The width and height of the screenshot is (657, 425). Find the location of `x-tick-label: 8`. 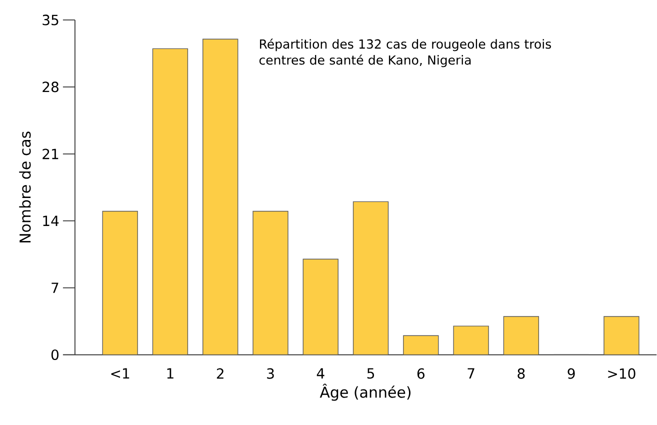

x-tick-label: 8 is located at coordinates (521, 373).